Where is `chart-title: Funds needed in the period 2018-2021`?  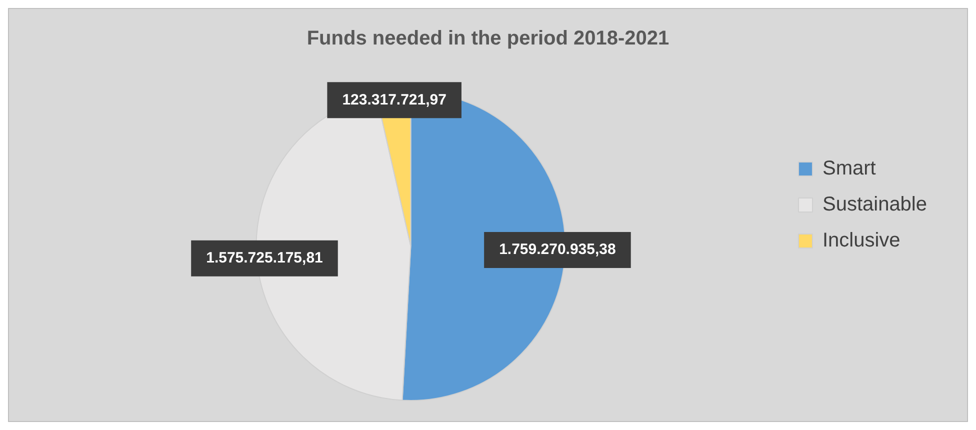
chart-title: Funds needed in the period 2018-2021 is located at coordinates (488, 39).